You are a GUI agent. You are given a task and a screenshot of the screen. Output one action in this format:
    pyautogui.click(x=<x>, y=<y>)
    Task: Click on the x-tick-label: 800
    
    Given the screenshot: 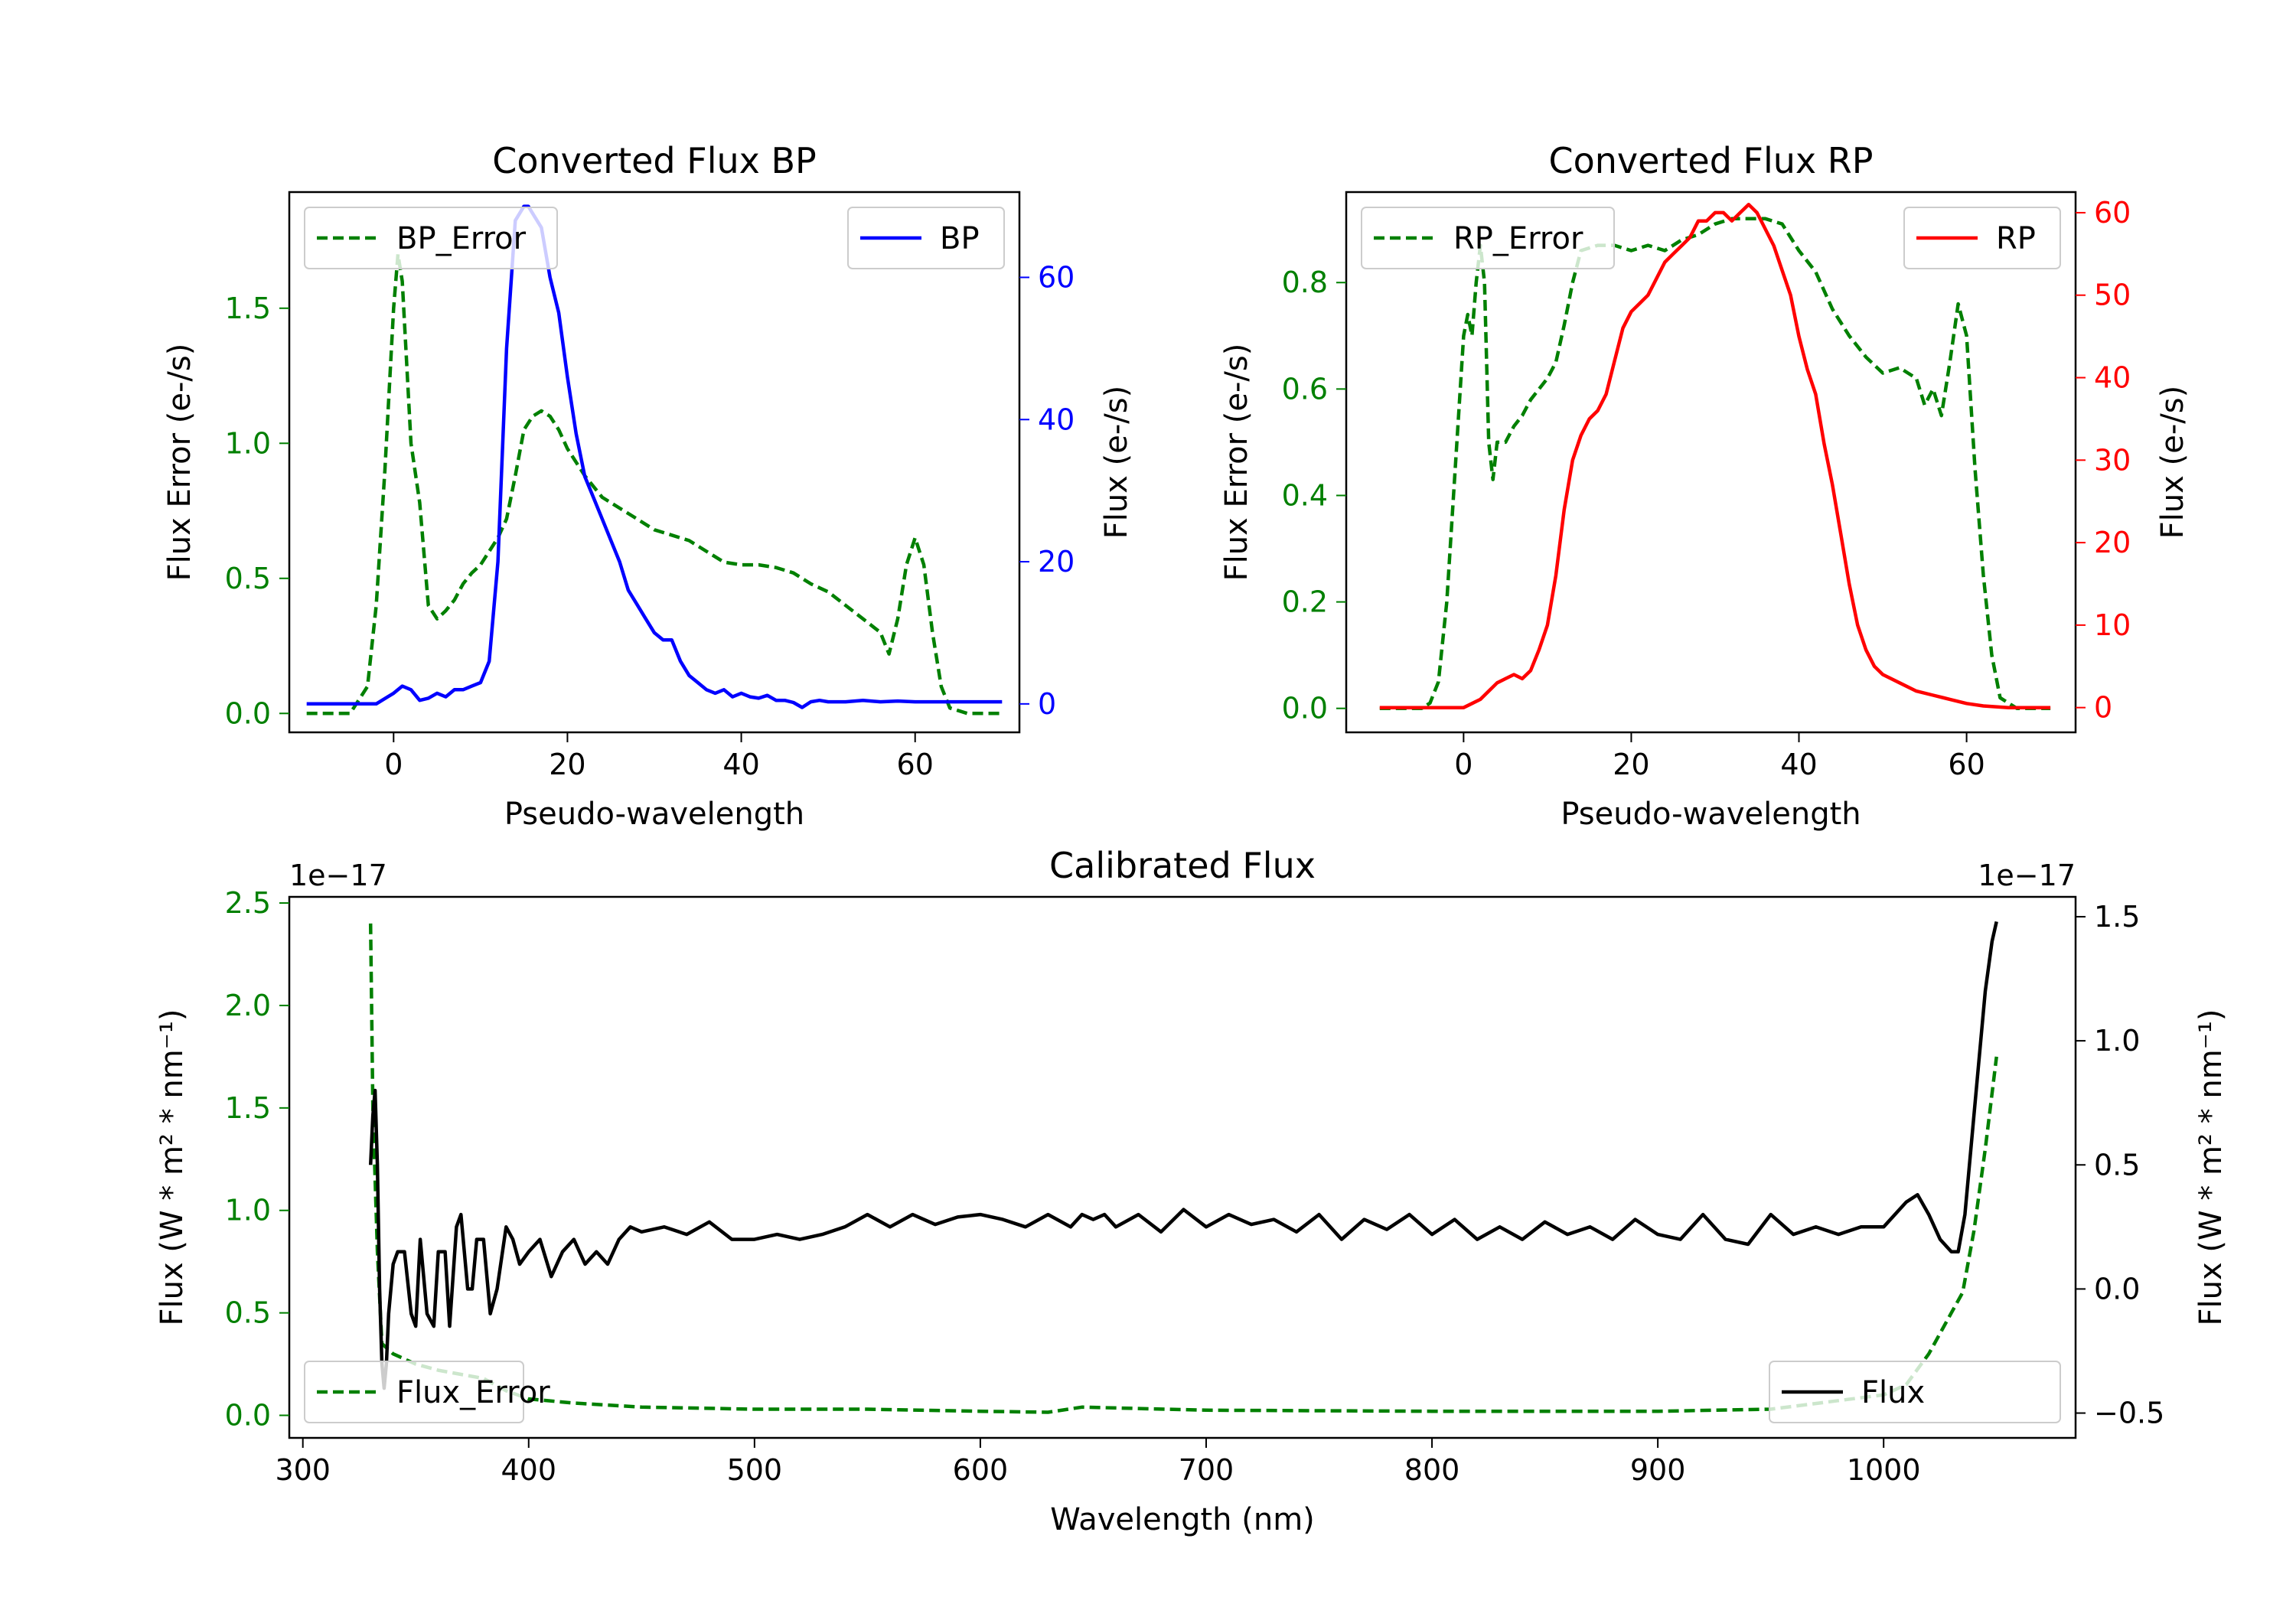 What is the action you would take?
    pyautogui.click(x=1432, y=1470)
    